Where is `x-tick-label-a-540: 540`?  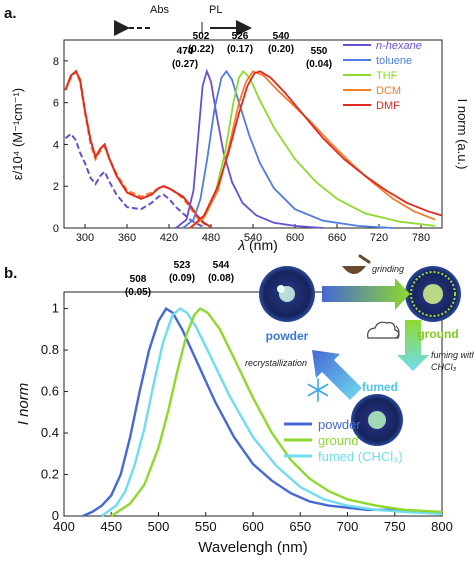 x-tick-label-a-540: 540 is located at coordinates (253, 238).